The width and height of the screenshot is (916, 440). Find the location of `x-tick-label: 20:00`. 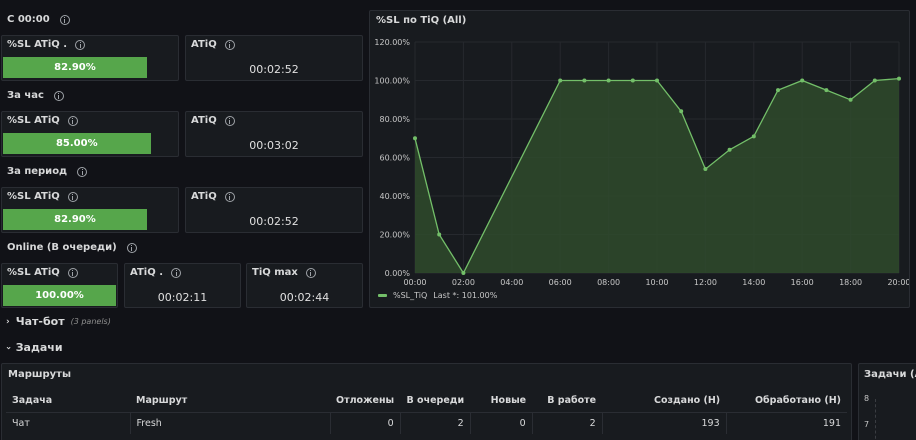

x-tick-label: 20:00 is located at coordinates (898, 282).